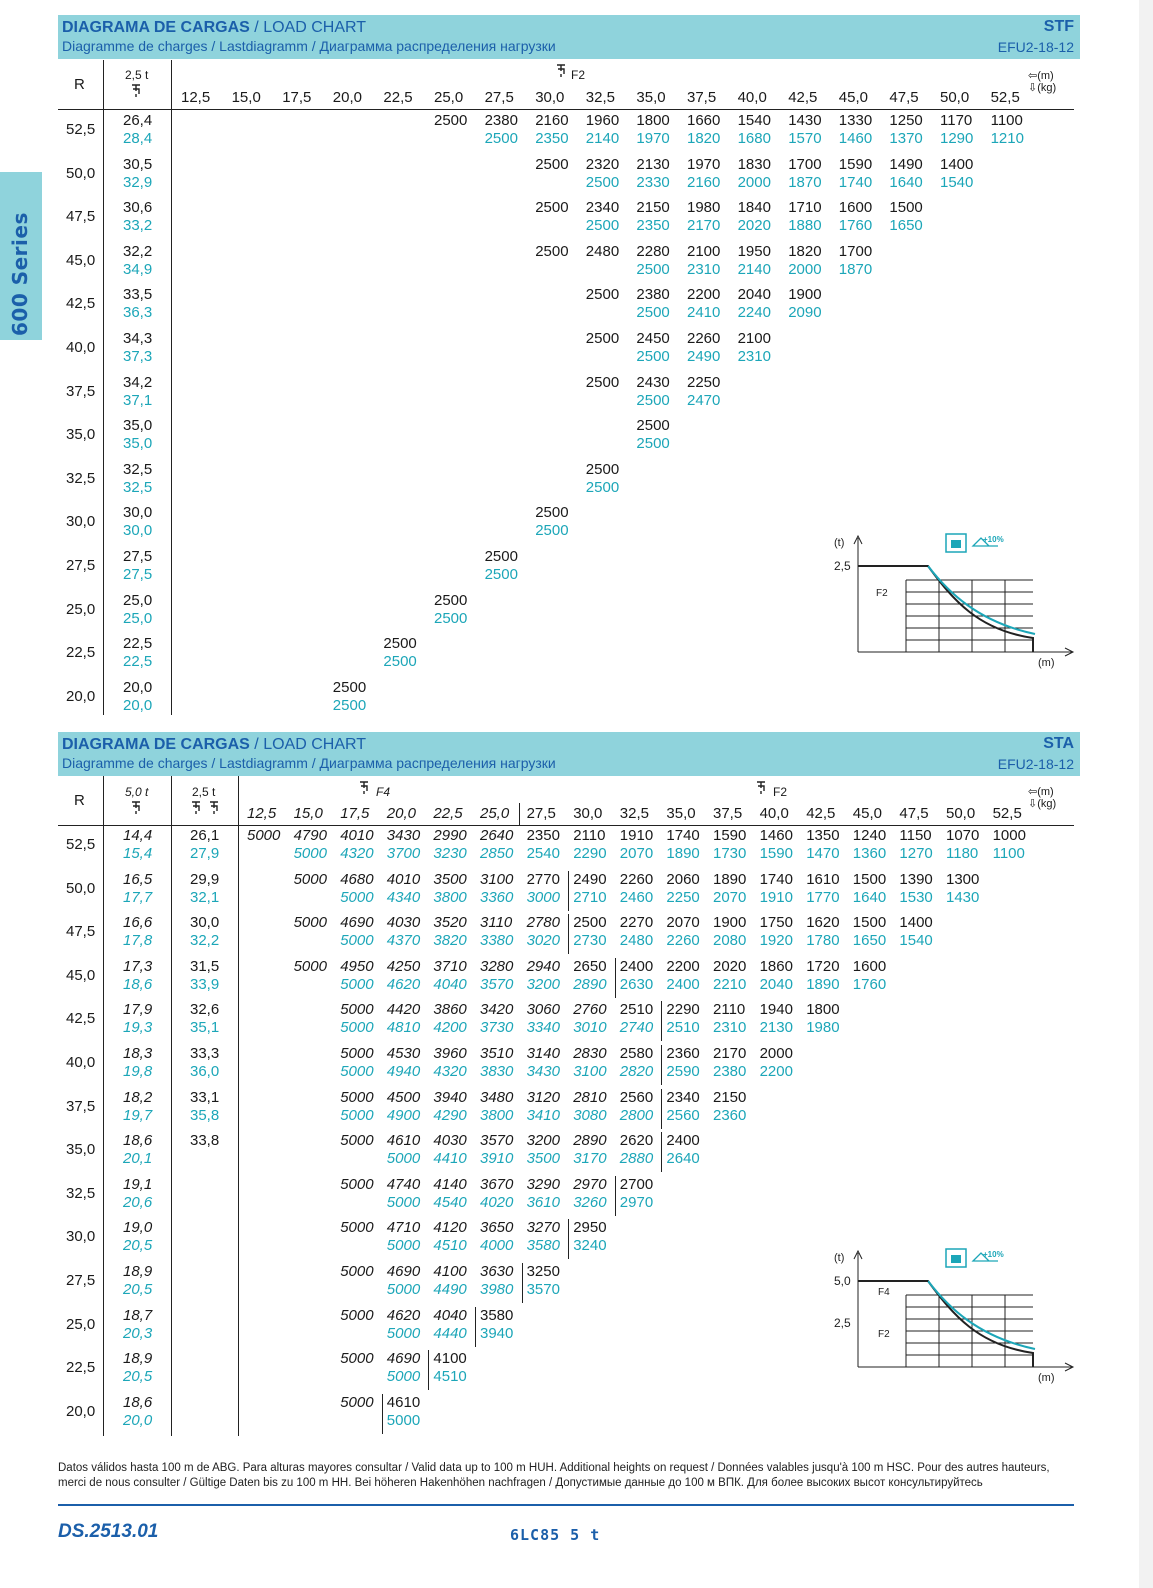  Describe the element at coordinates (602, 164) in the screenshot. I see `load-value: 2320` at that location.